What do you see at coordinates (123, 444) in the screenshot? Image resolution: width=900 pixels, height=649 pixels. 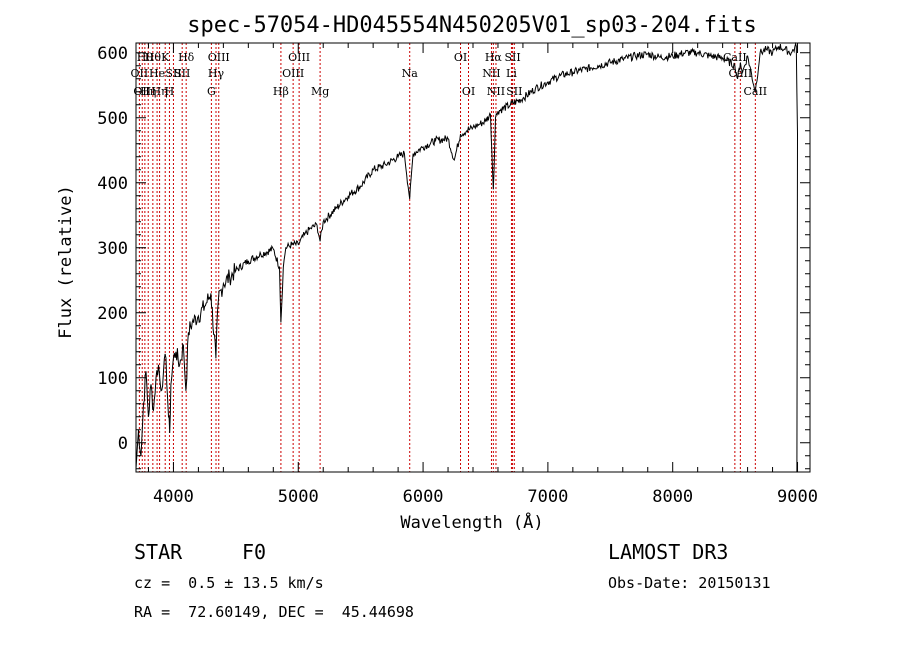 I see `y-tick-label: 0` at bounding box center [123, 444].